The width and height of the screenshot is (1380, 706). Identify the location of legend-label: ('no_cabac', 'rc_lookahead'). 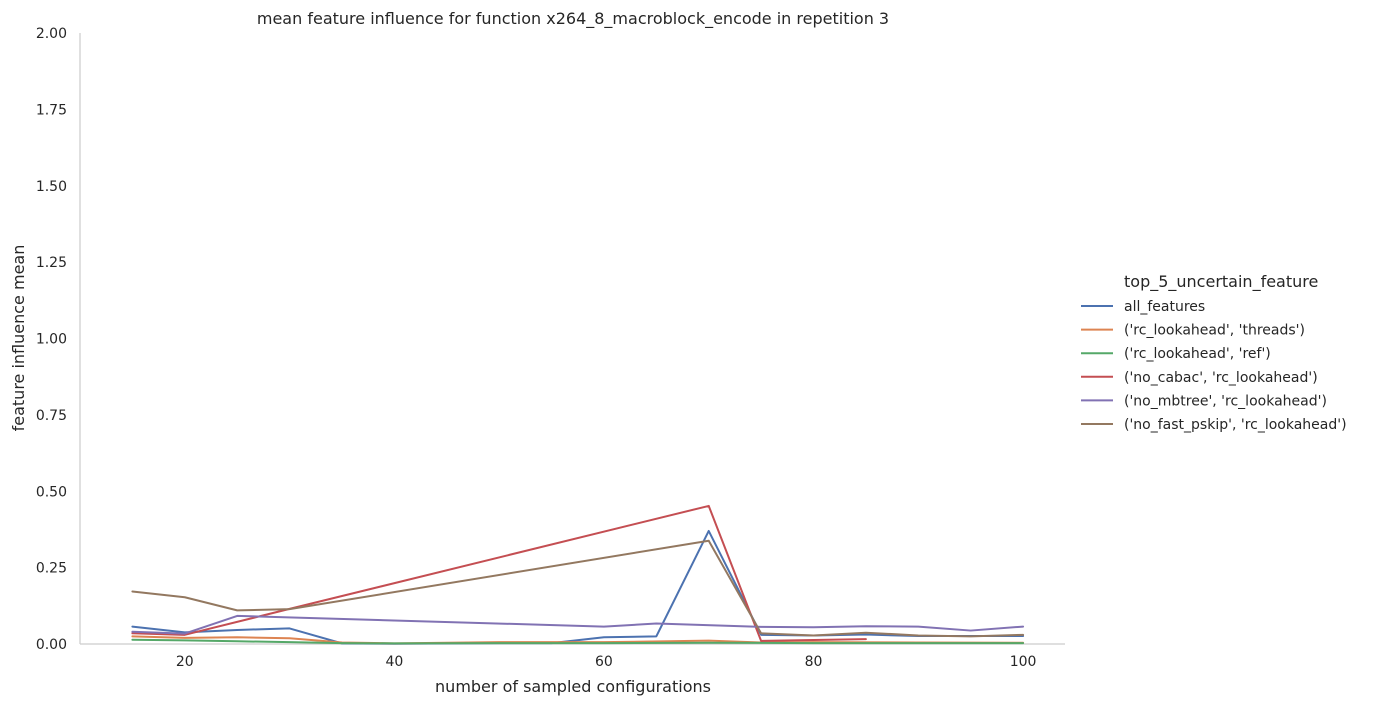
(1221, 378).